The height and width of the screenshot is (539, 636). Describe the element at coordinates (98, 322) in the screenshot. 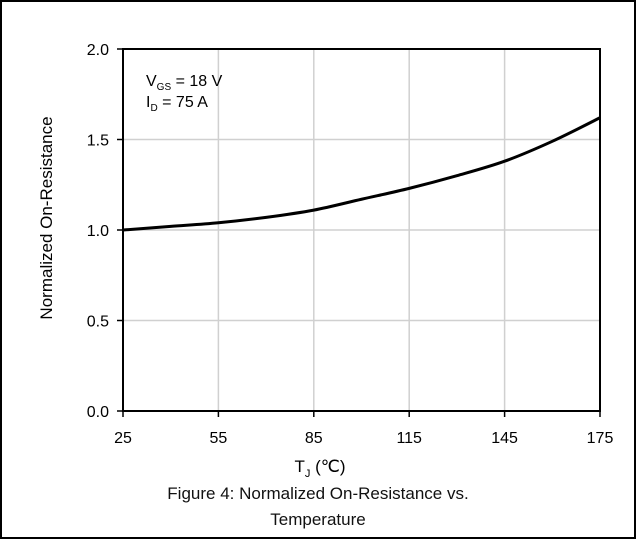

I see `y-tick-label: 0.5` at that location.